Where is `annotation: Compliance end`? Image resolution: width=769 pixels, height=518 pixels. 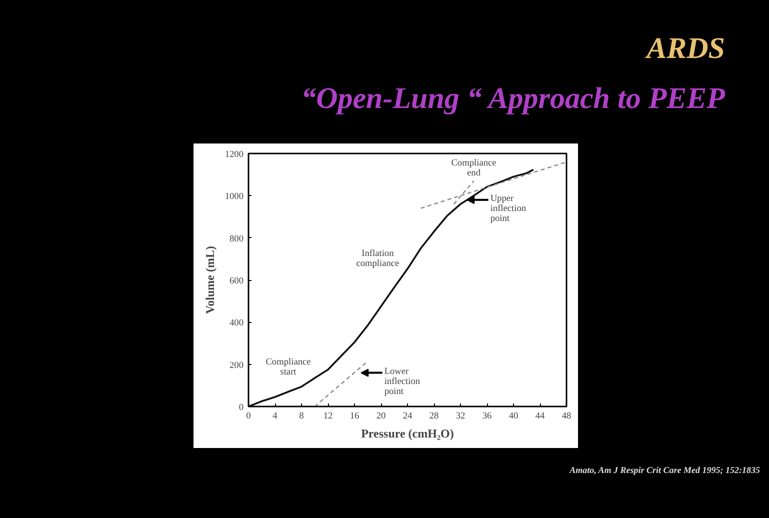 annotation: Compliance end is located at coordinates (473, 168).